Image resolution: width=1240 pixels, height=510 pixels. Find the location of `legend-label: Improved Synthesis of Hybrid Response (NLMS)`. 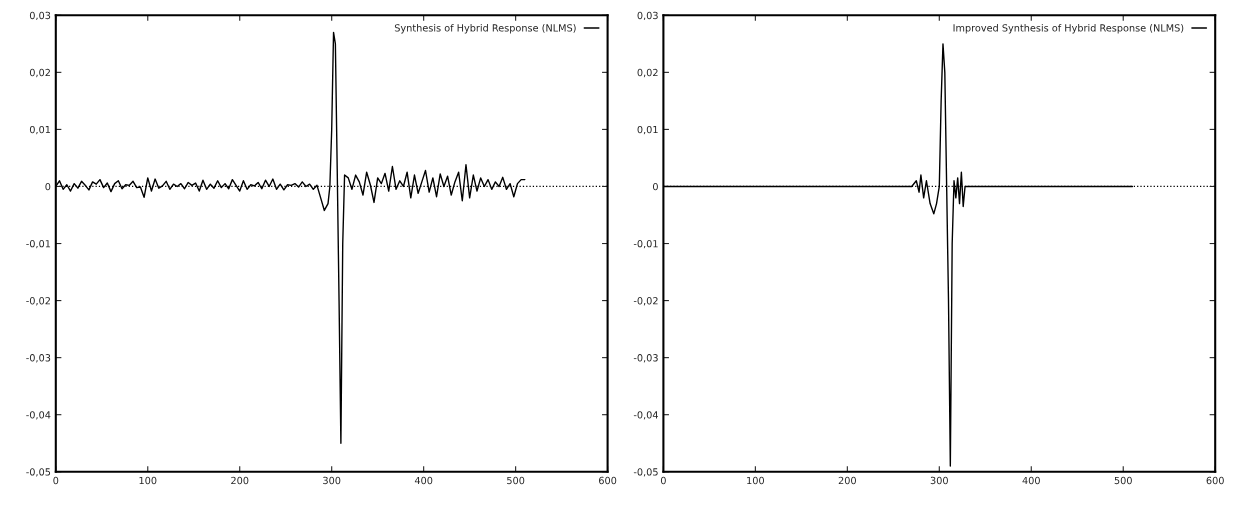

legend-label: Improved Synthesis of Hybrid Response (NLMS) is located at coordinates (1068, 29).